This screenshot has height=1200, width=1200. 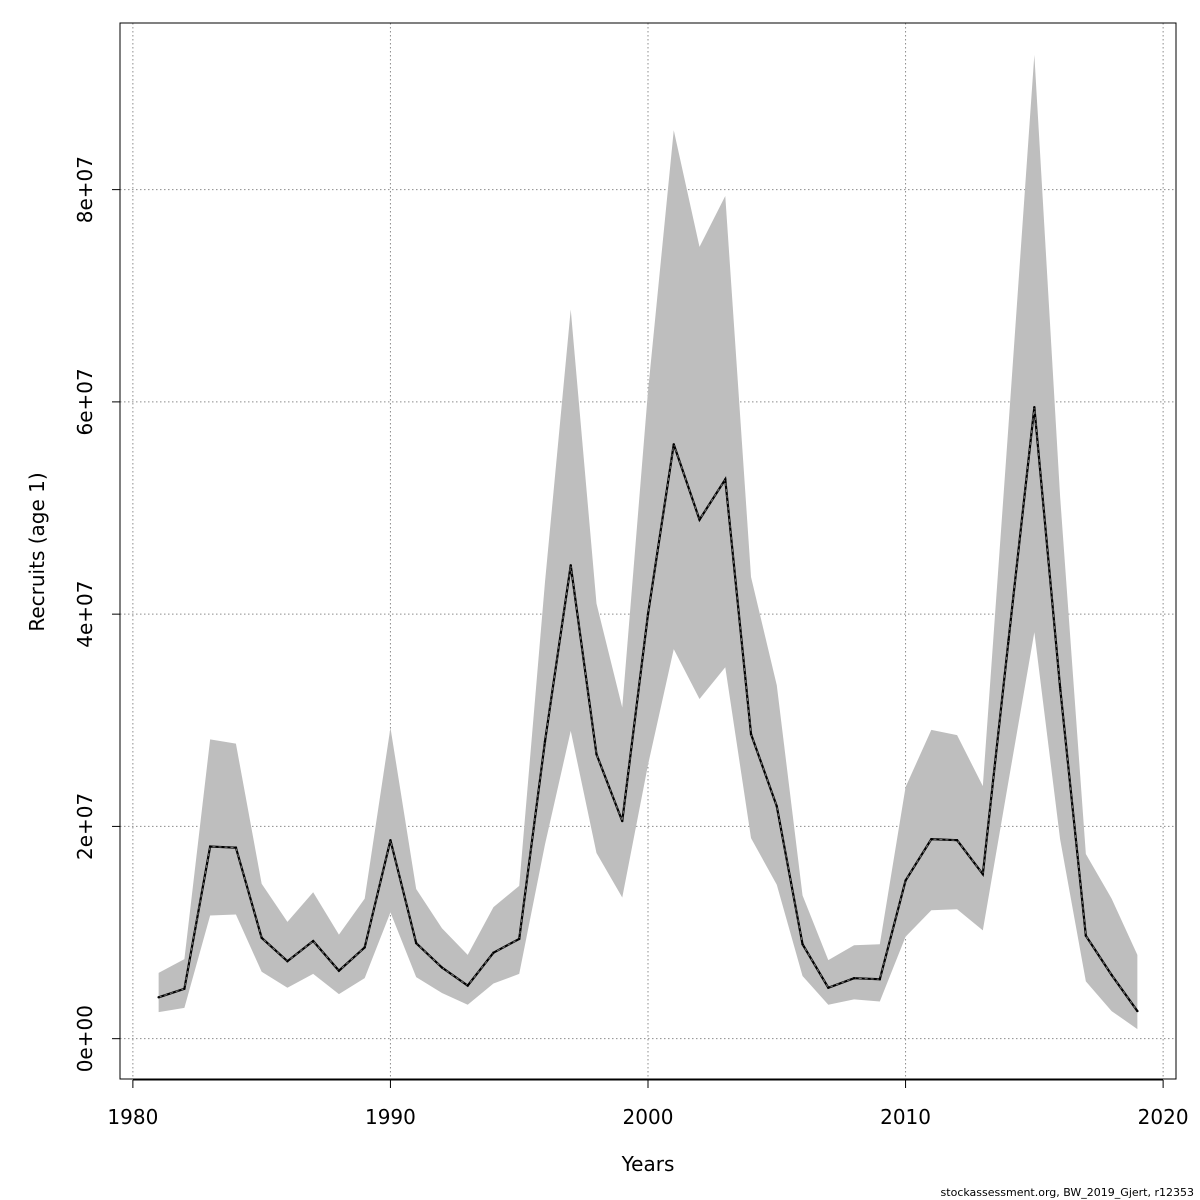 I want to click on y-tick-label: 8e+07, so click(x=85, y=189).